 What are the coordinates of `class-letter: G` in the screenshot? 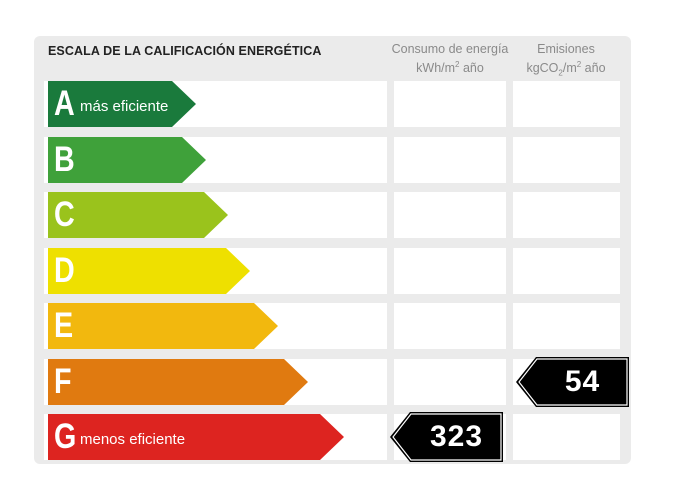 It's located at (65, 436).